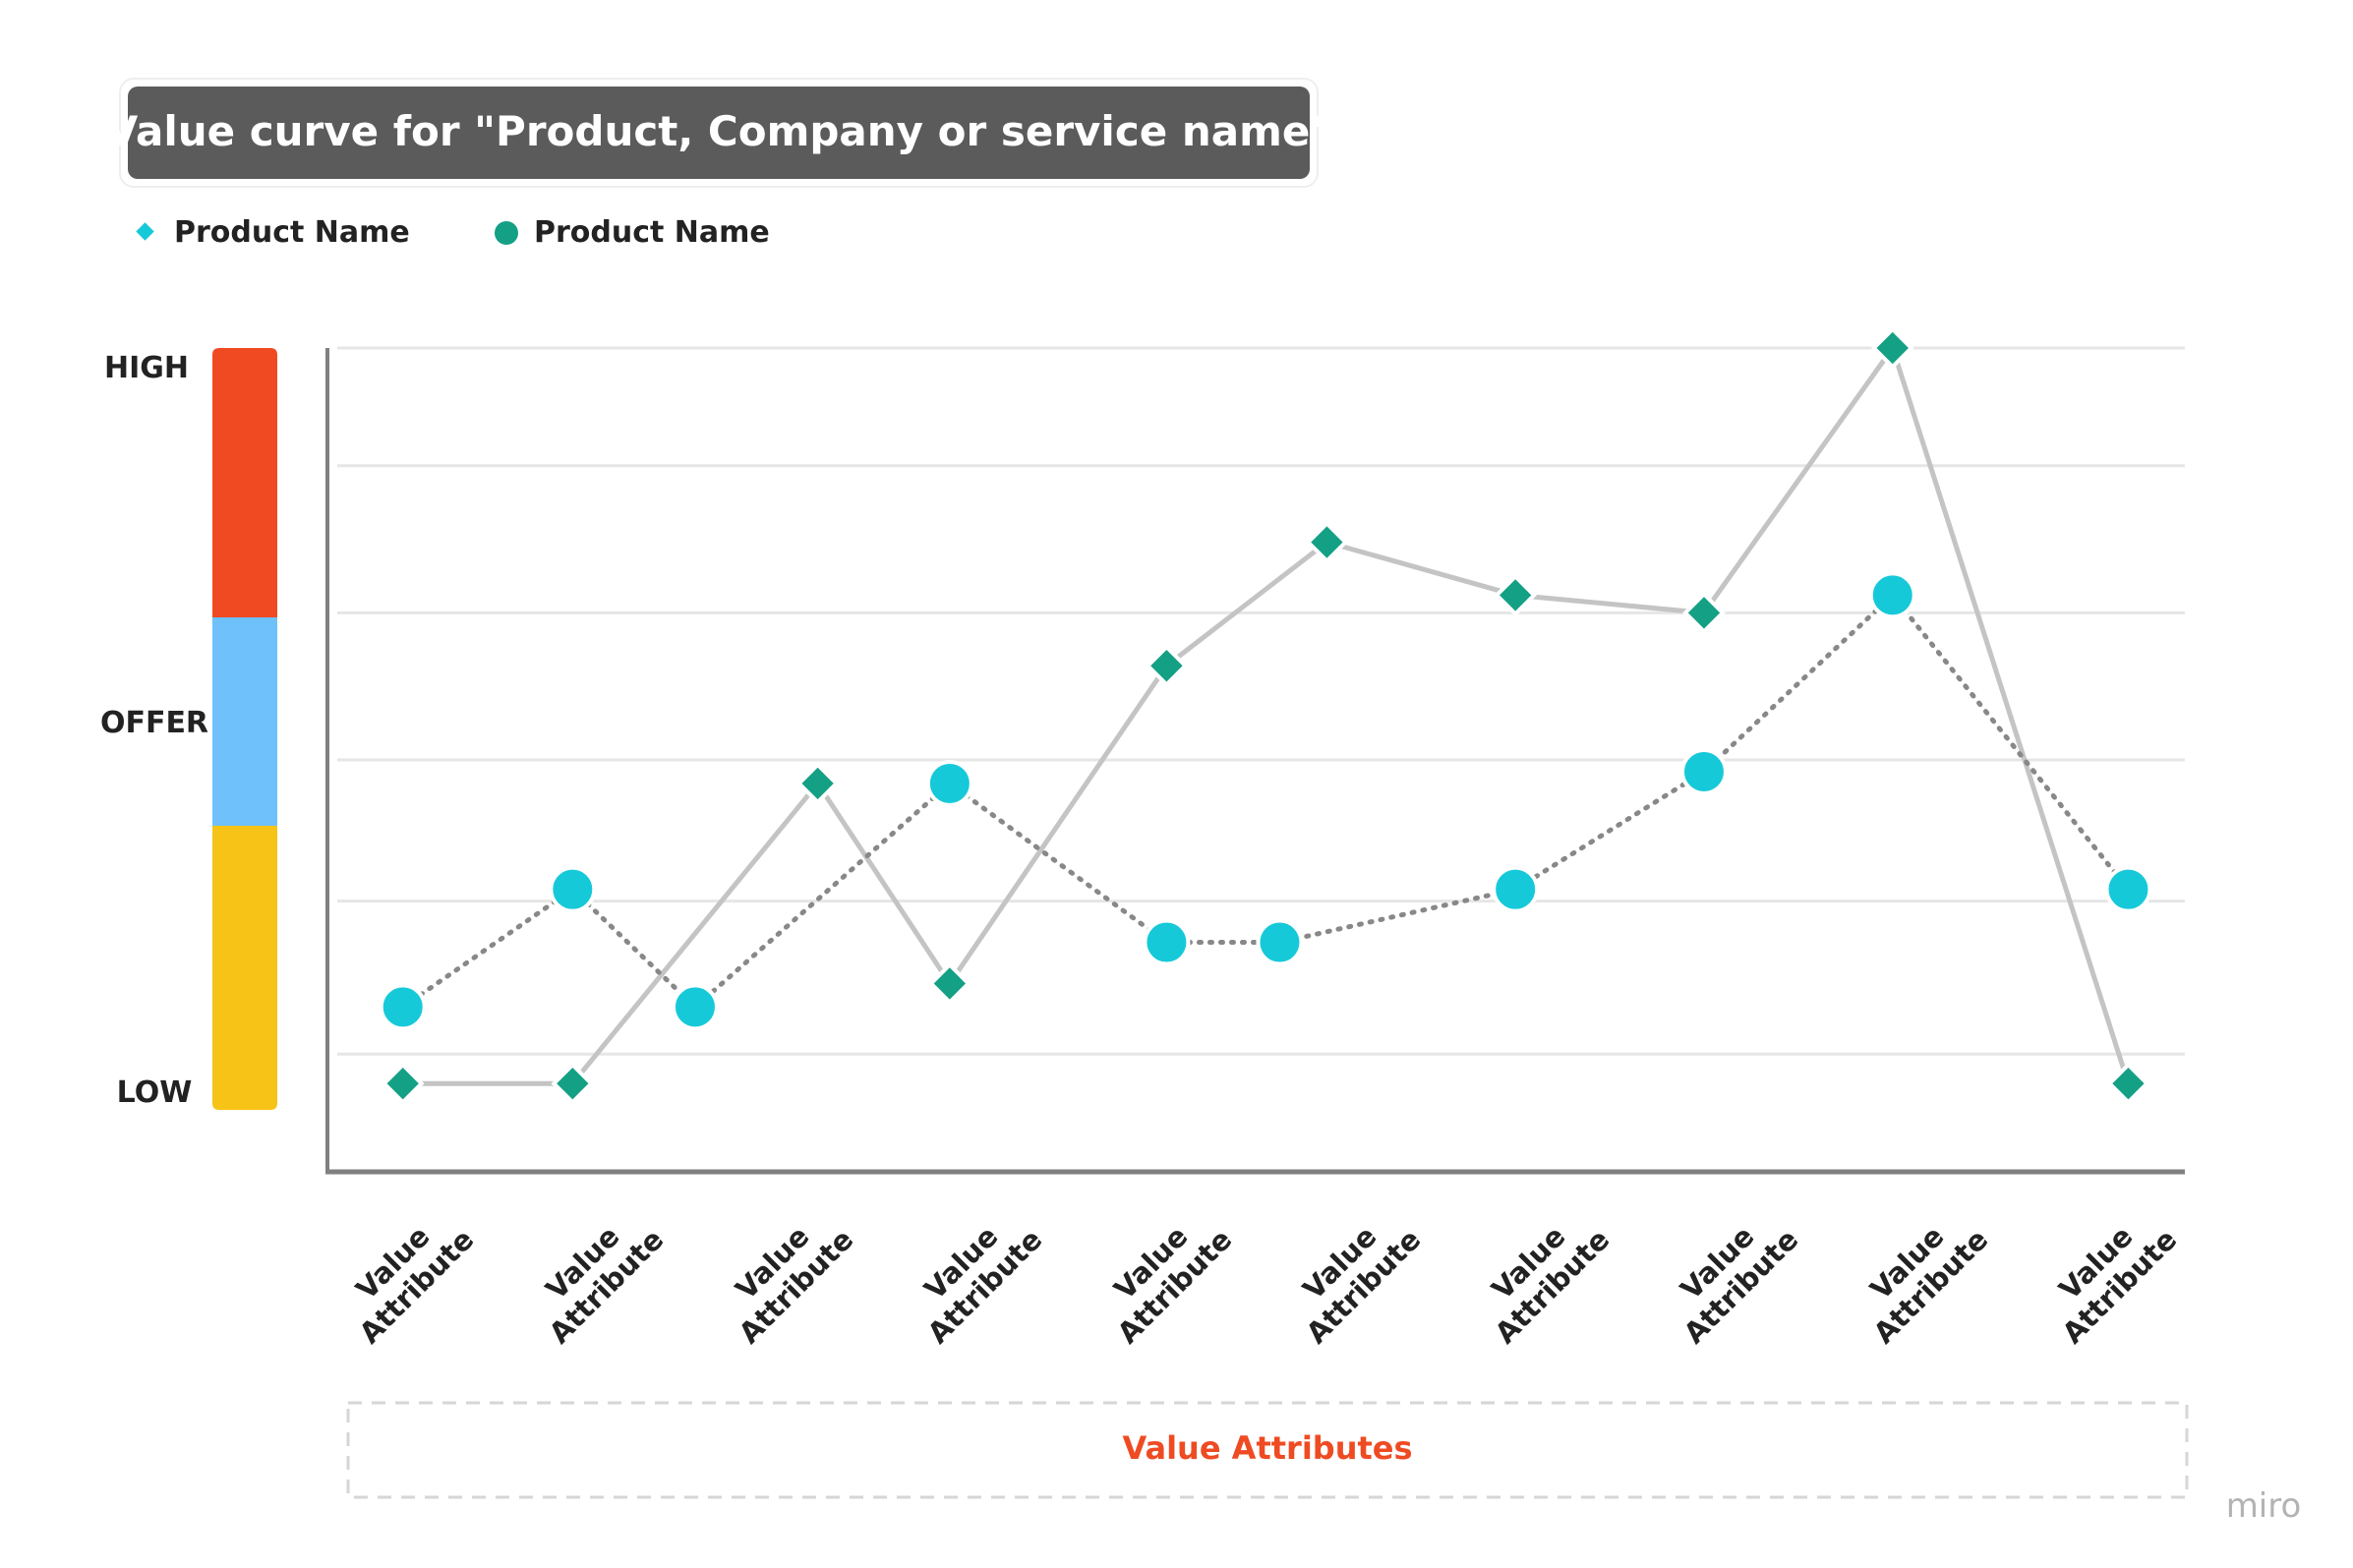  What do you see at coordinates (244, 482) in the screenshot?
I see `level-bar-high` at bounding box center [244, 482].